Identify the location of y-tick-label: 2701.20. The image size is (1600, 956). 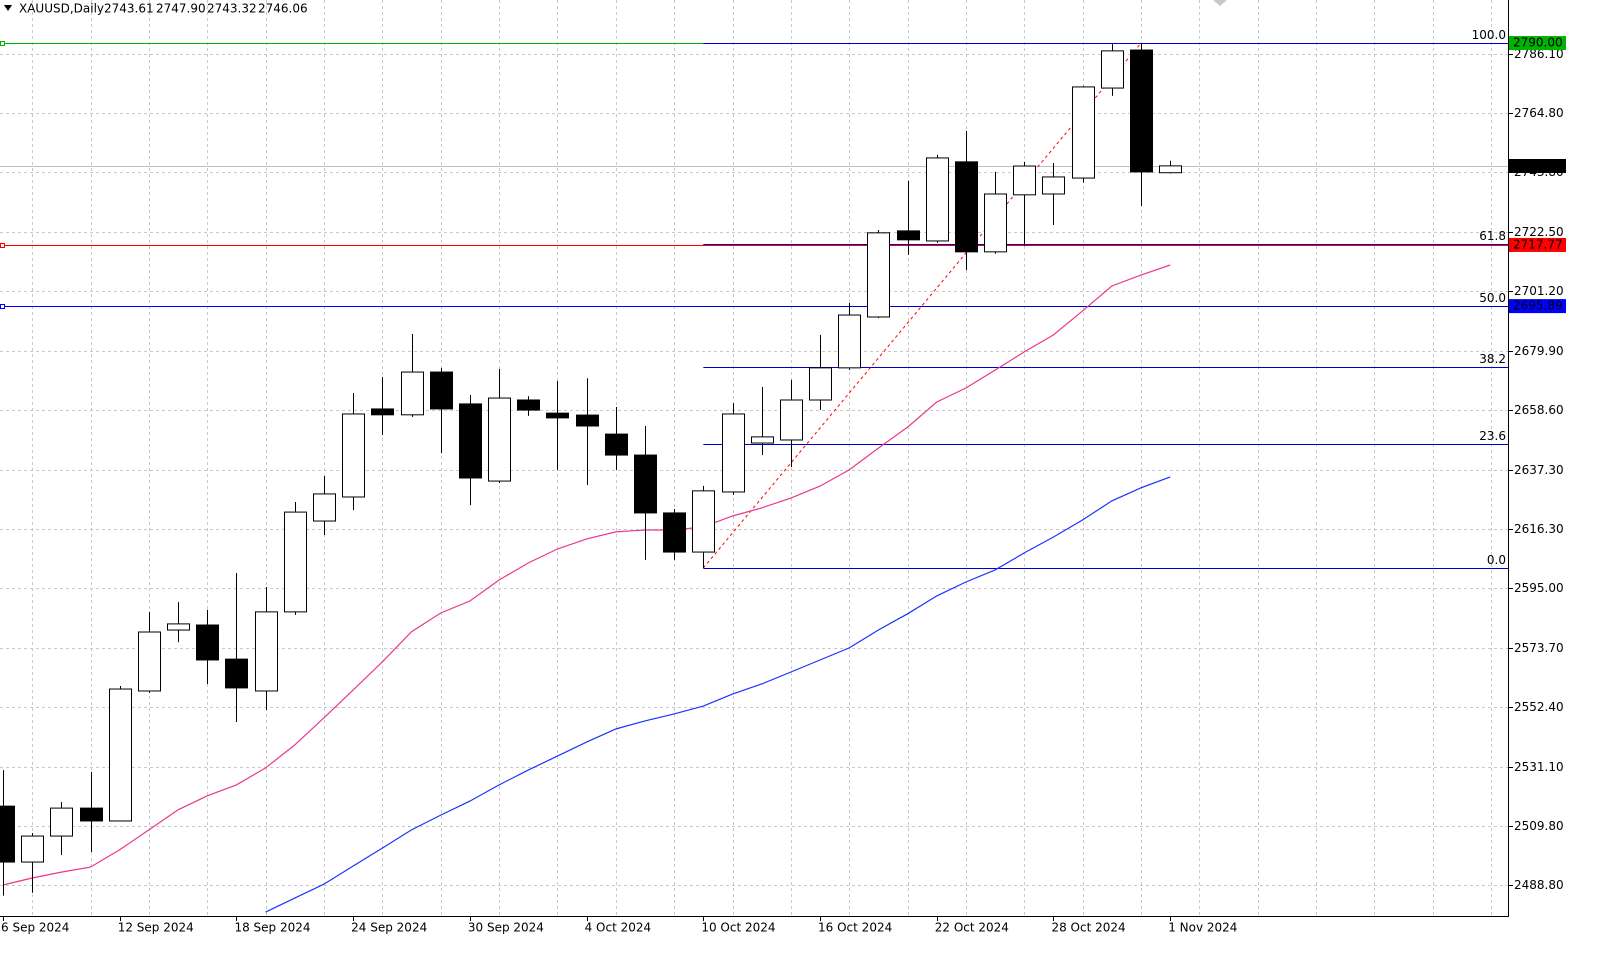
(1539, 291).